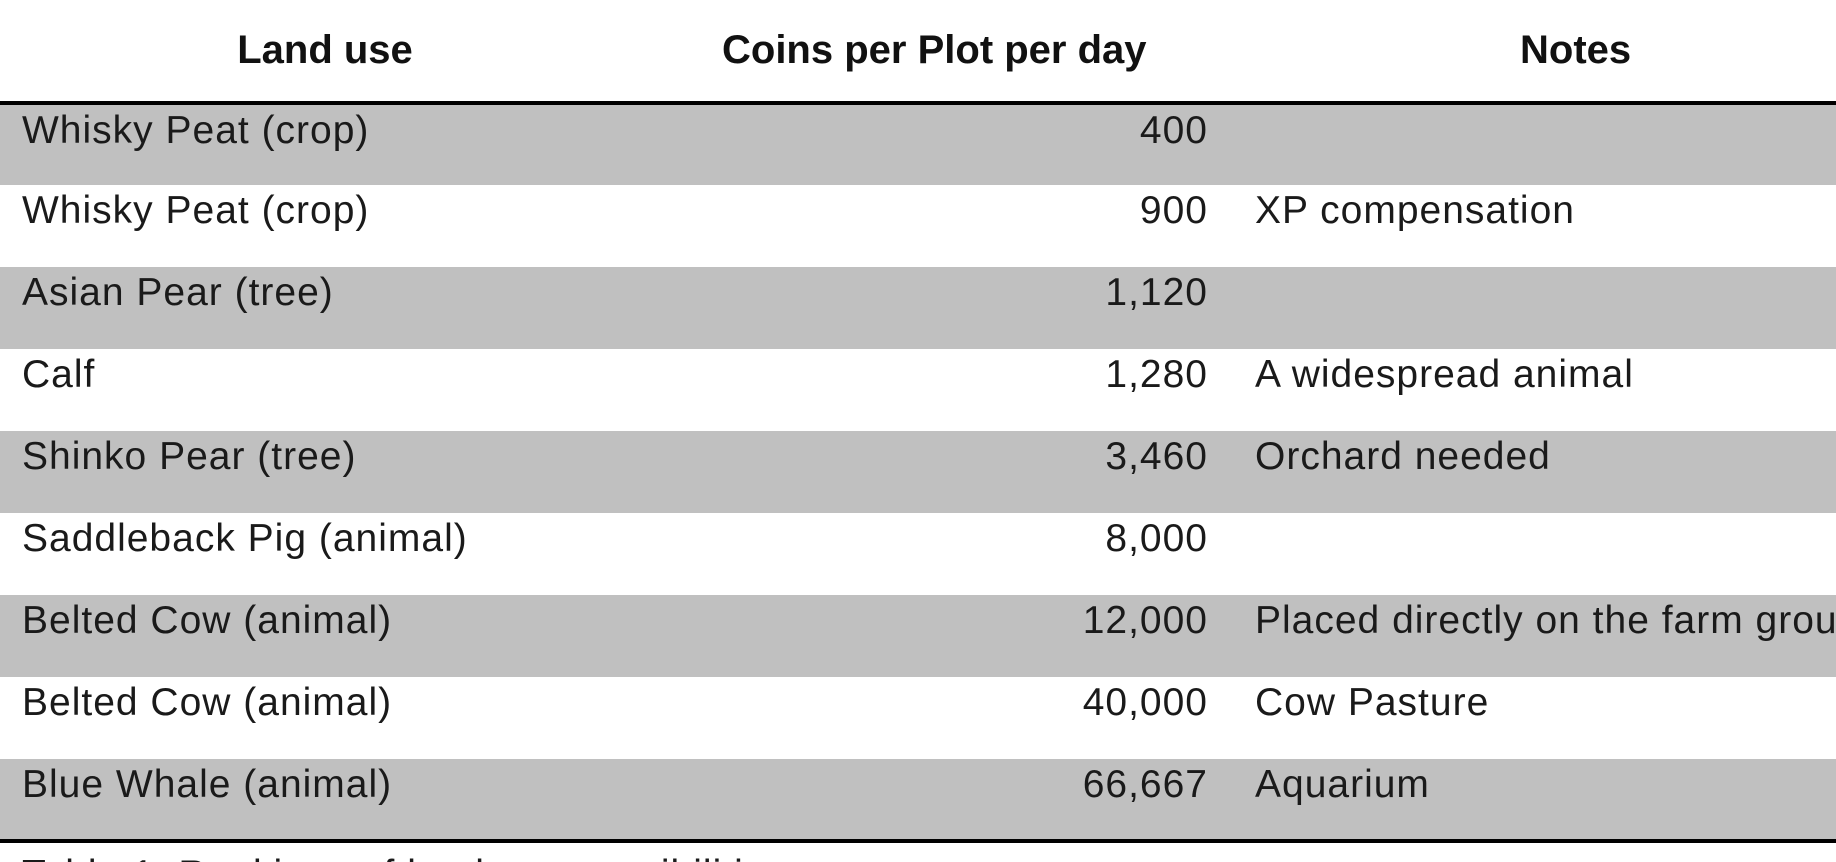 Image resolution: width=1836 pixels, height=862 pixels. I want to click on cell-coins: 400, so click(1173, 130).